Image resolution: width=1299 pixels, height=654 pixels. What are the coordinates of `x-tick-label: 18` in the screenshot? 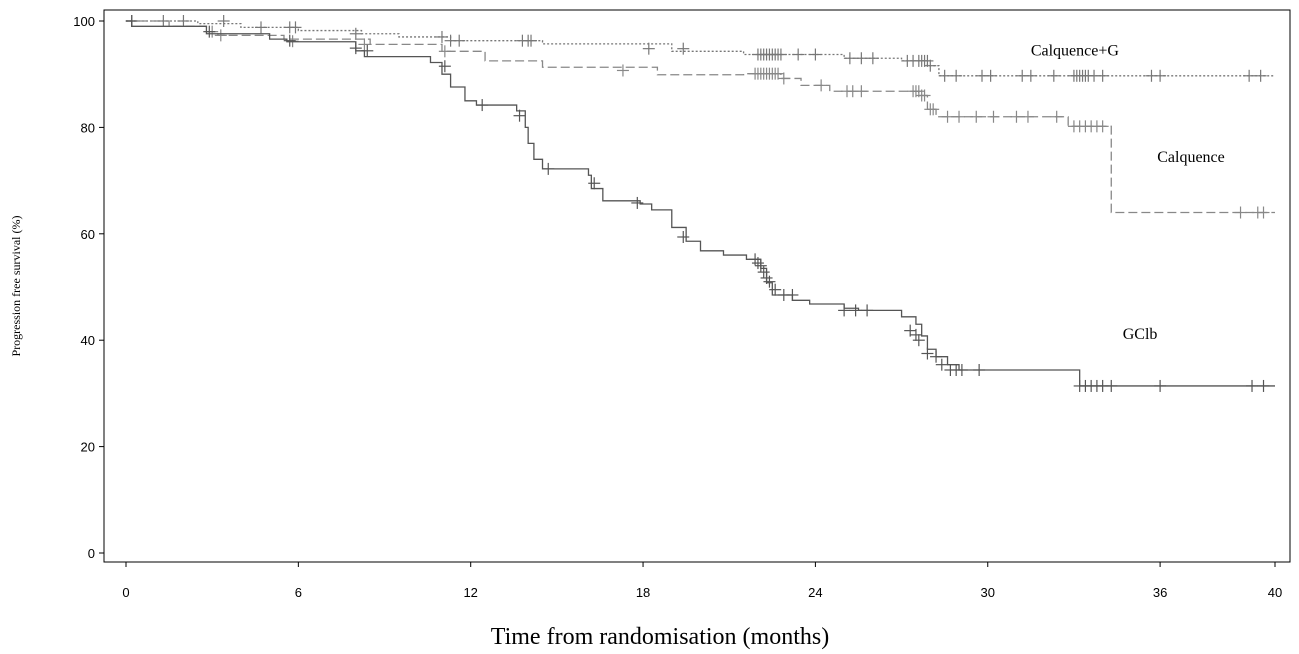 It's located at (643, 592).